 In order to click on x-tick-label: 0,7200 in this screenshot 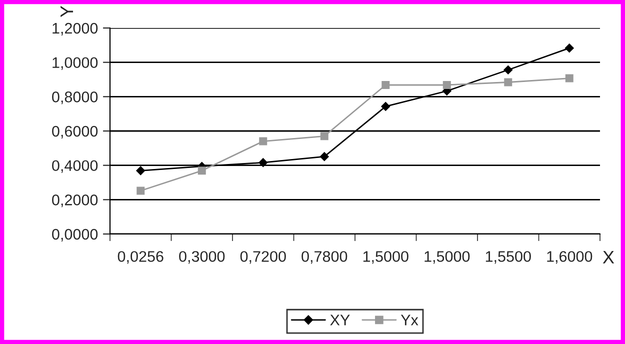, I will do `click(263, 257)`.